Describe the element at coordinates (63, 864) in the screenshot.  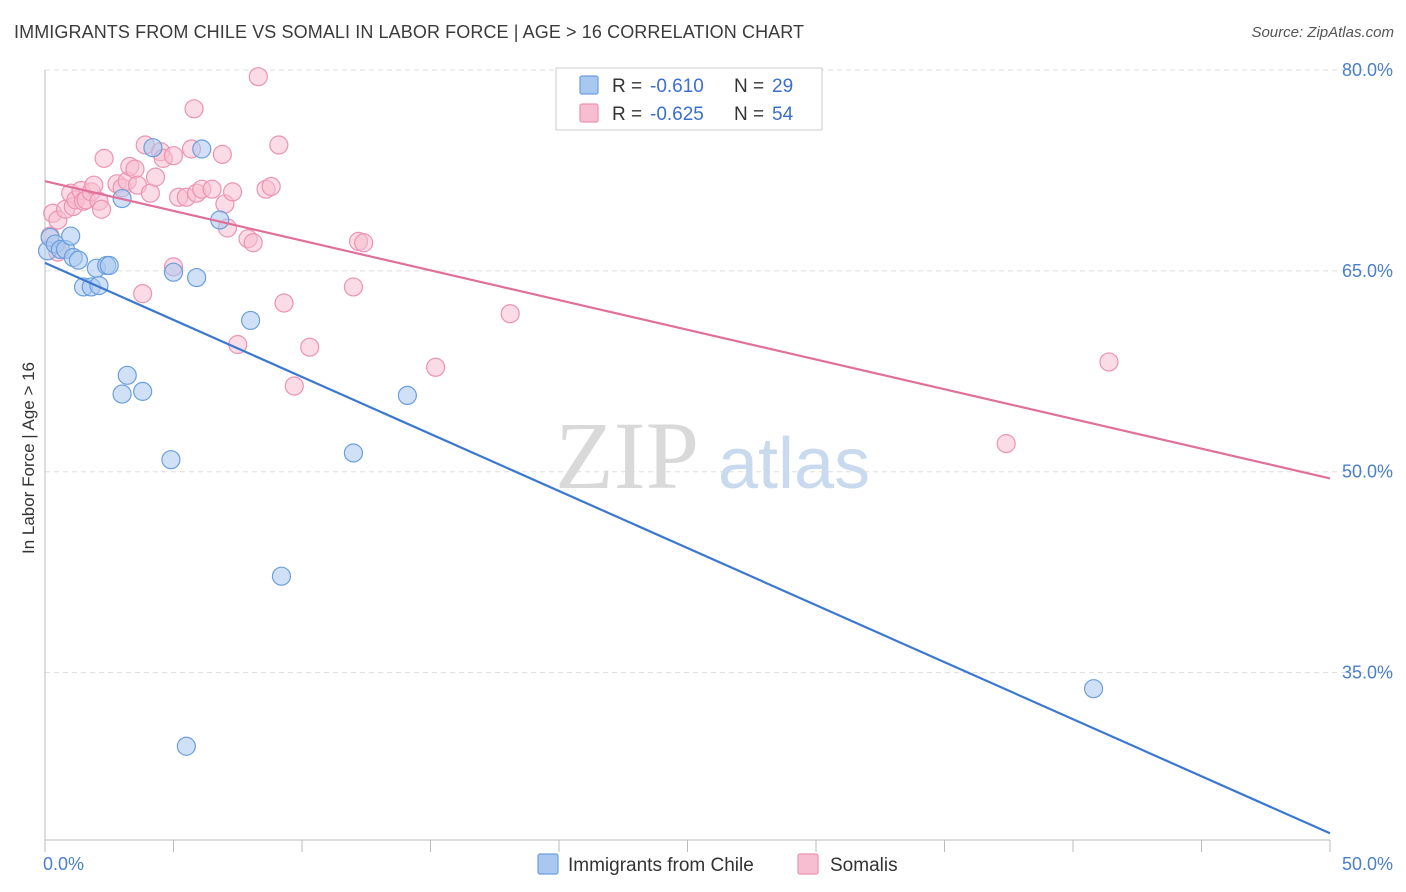
I see `x-tick-label-0: 0.0%` at that location.